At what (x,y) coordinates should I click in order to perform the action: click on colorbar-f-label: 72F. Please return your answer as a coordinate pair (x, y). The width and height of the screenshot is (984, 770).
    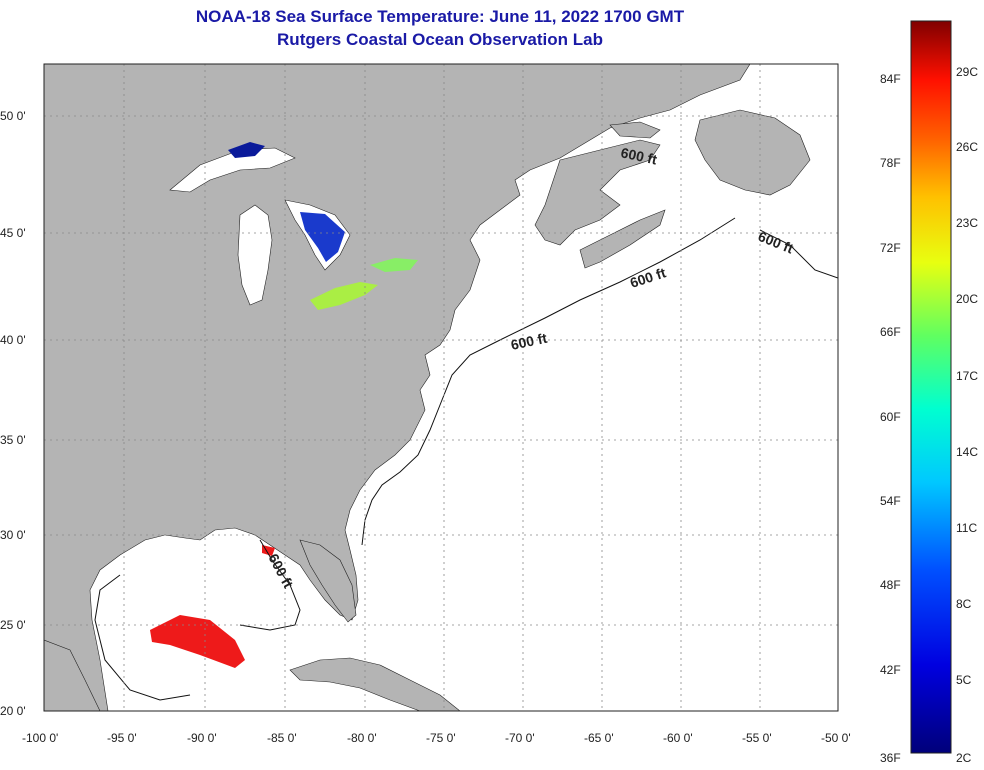
    Looking at the image, I should click on (890, 248).